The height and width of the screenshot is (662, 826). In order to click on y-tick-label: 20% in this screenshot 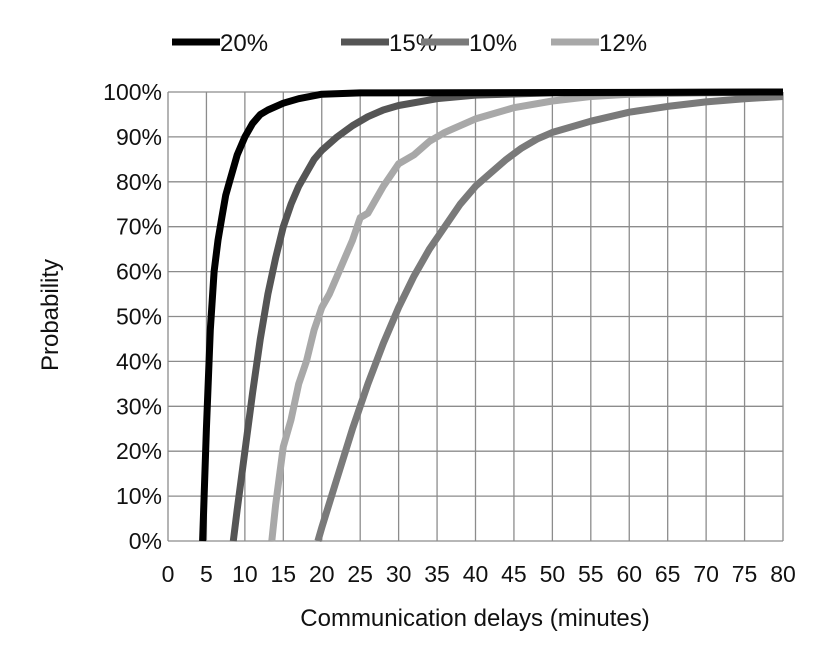, I will do `click(139, 451)`.